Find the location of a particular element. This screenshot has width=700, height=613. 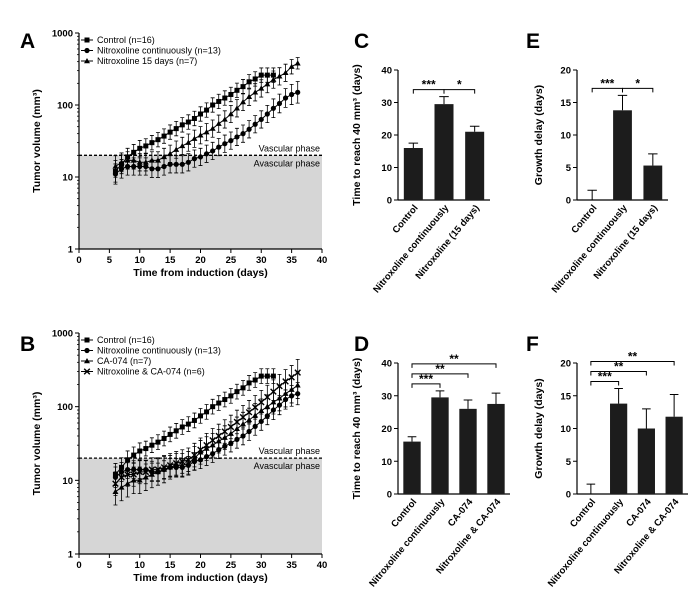

y-axis-title: Tumor volume (mm³) is located at coordinates (37, 141).